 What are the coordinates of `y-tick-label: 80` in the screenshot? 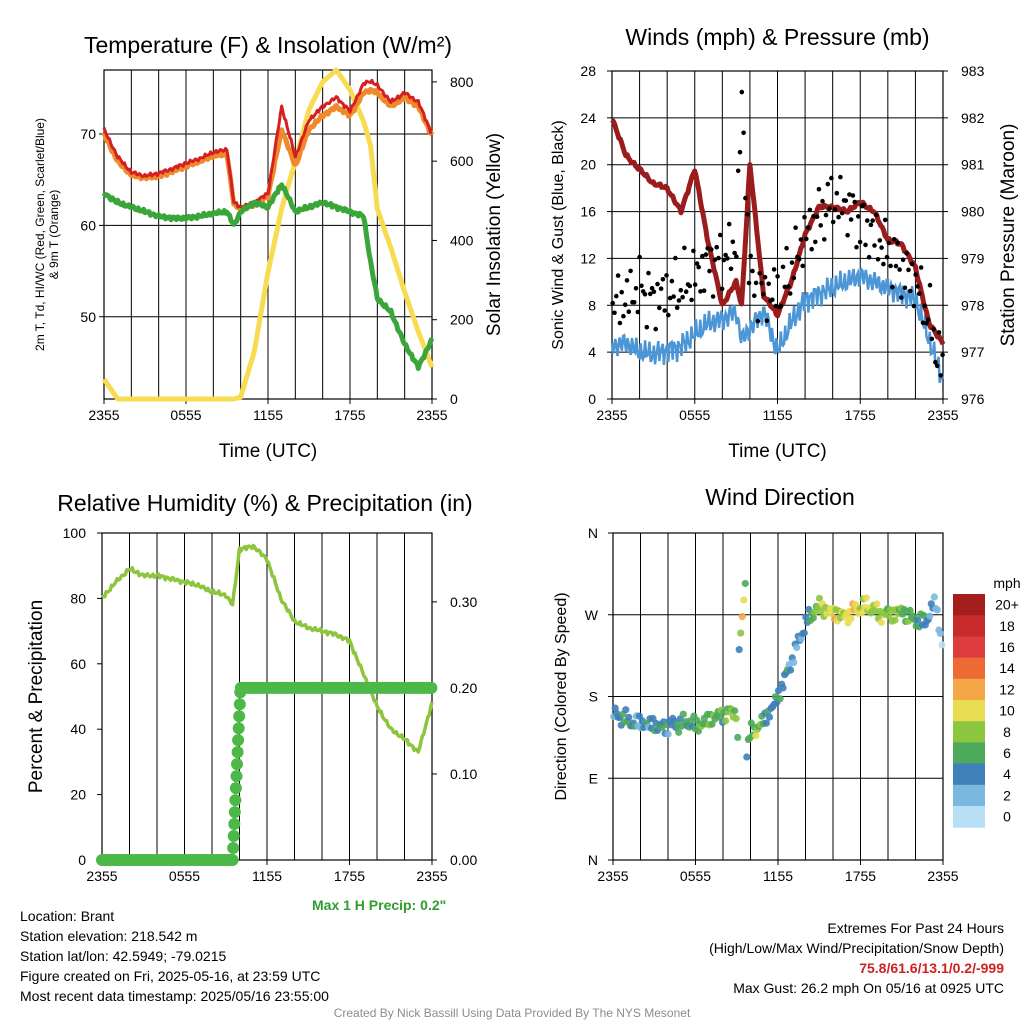 It's located at (78, 598).